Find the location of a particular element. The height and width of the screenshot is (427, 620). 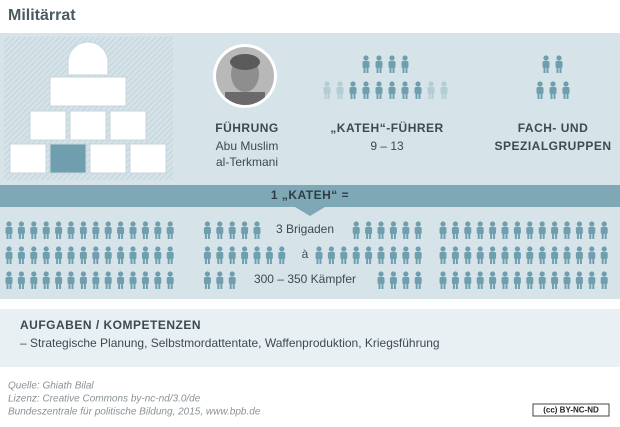

portrait is located at coordinates (245, 76).